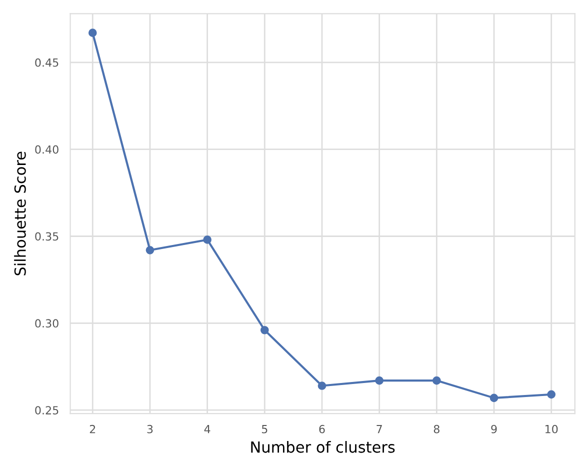 Image resolution: width=576 pixels, height=457 pixels. What do you see at coordinates (46, 323) in the screenshot?
I see `y-tick-label: 0.30` at bounding box center [46, 323].